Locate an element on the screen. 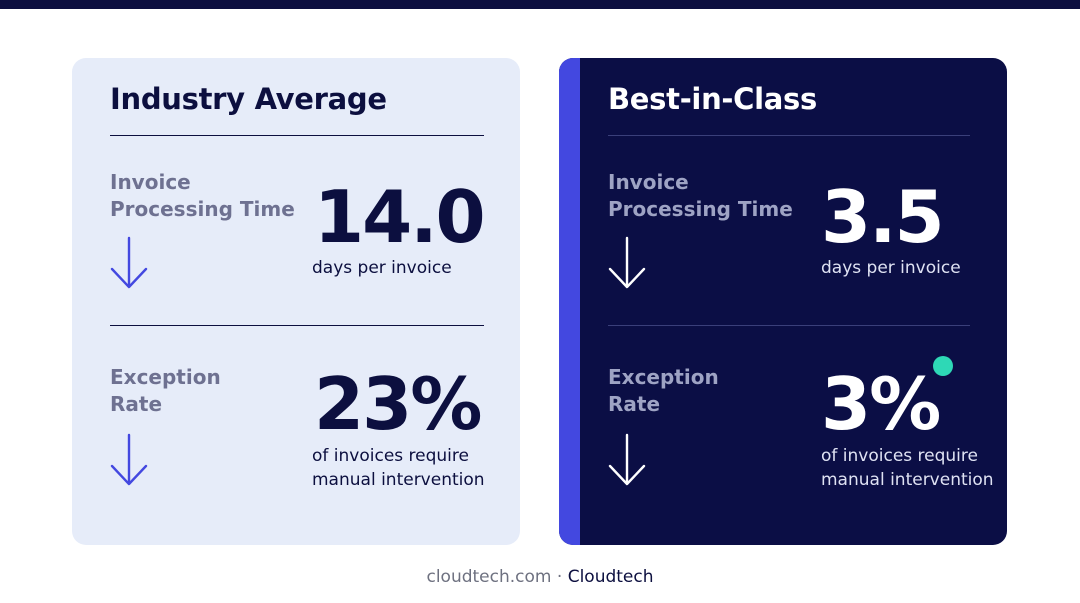 The image size is (1080, 603). footer: cloudtech.com · Cloudtech is located at coordinates (540, 577).